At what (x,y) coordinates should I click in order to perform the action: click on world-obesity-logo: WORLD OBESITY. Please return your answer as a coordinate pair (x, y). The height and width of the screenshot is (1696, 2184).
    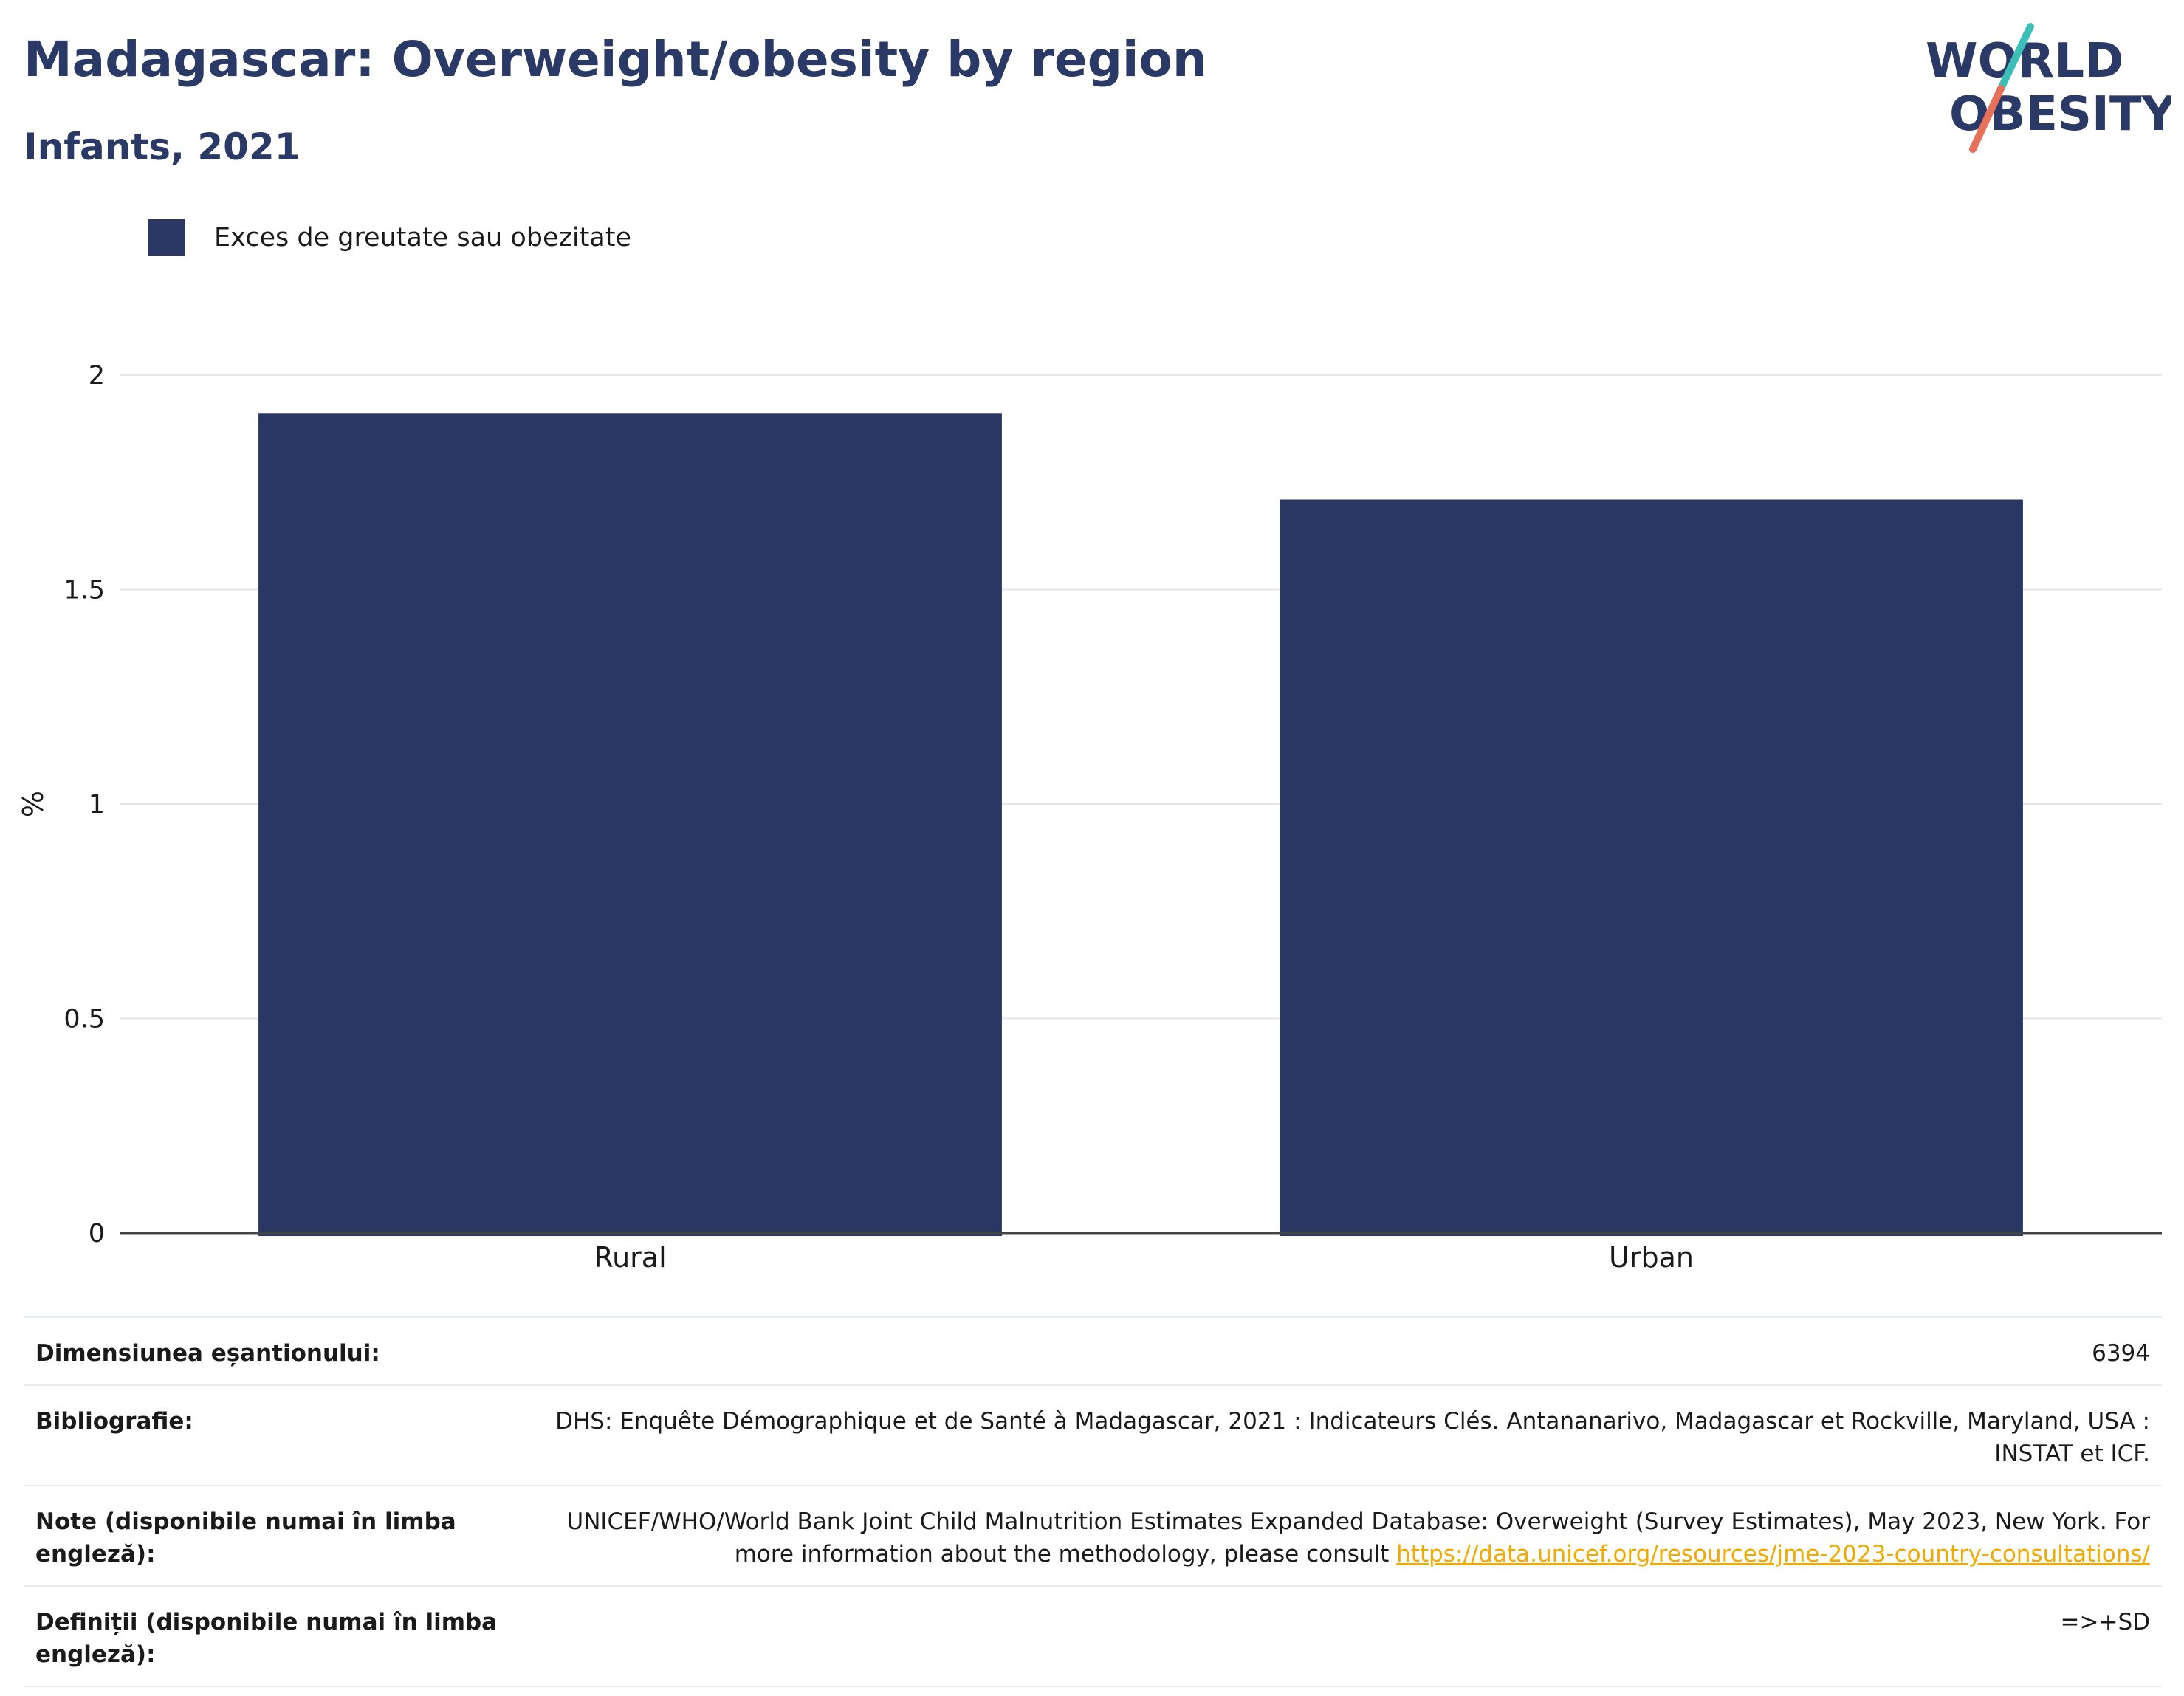
    Looking at the image, I should click on (2049, 88).